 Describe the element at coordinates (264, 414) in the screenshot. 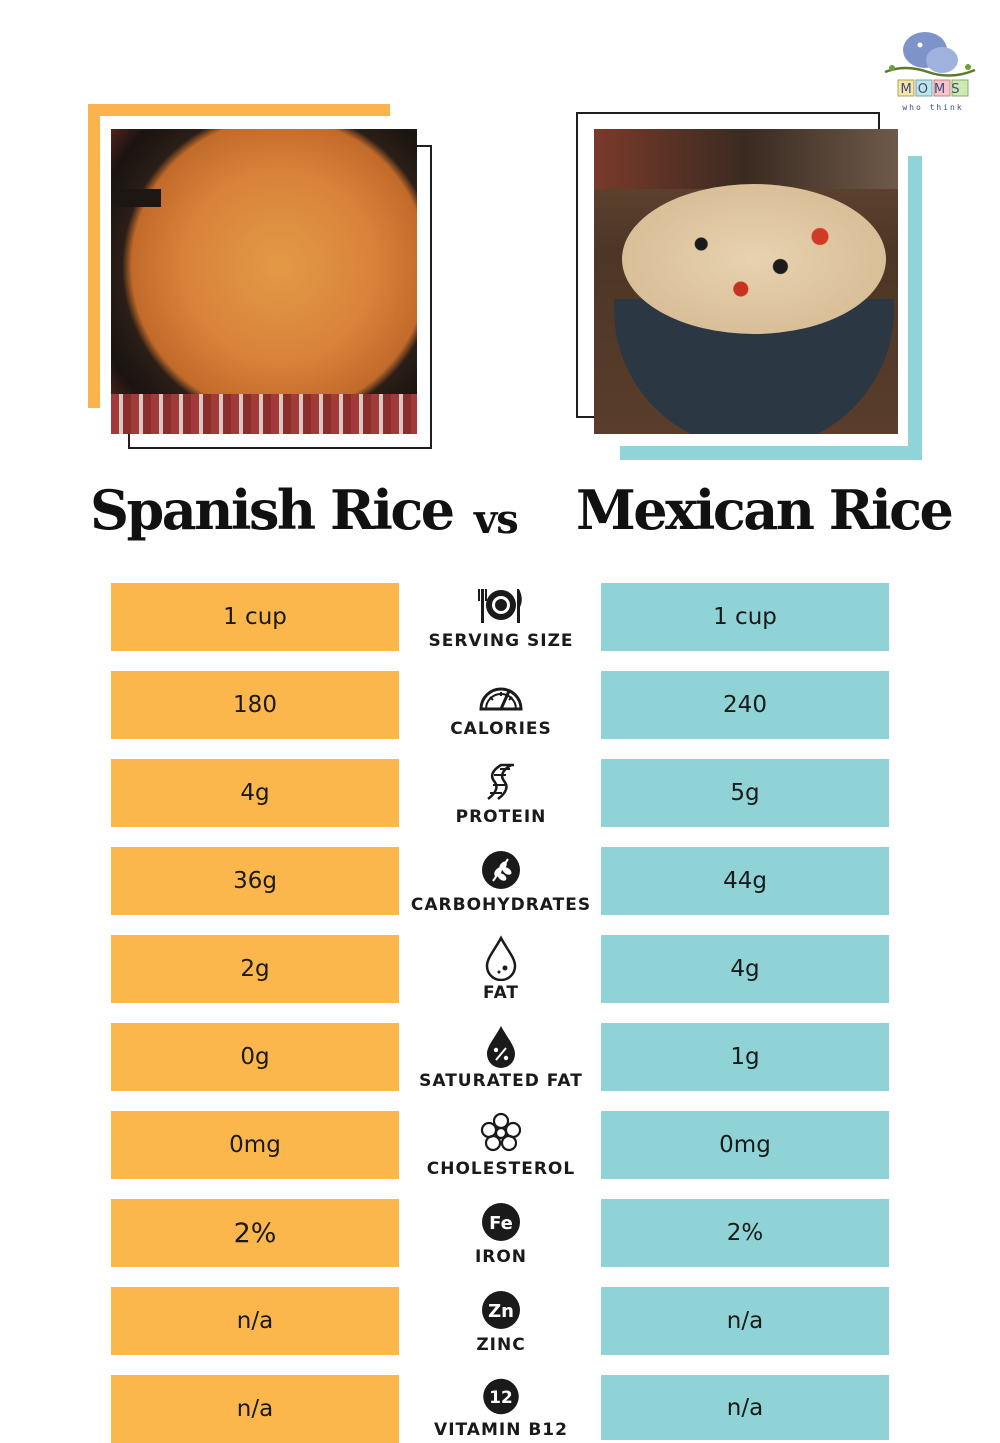

I see `tablecloth` at that location.